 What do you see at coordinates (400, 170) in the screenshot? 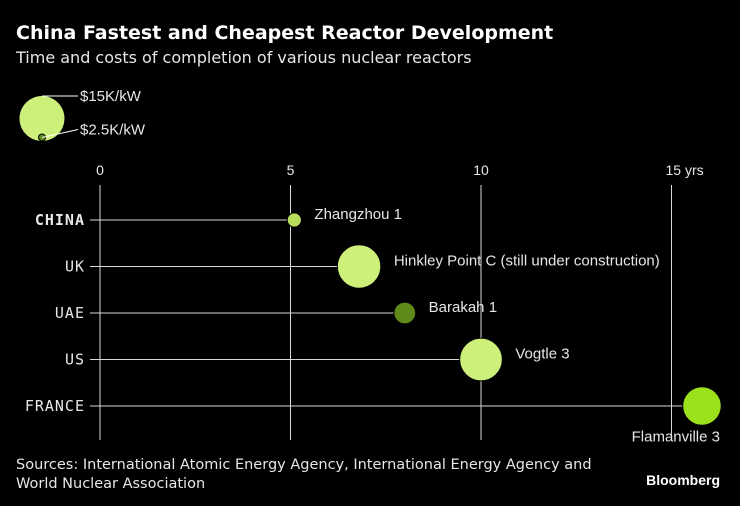
I see `x-axis-ticks: 0 5 10 15 yrs` at bounding box center [400, 170].